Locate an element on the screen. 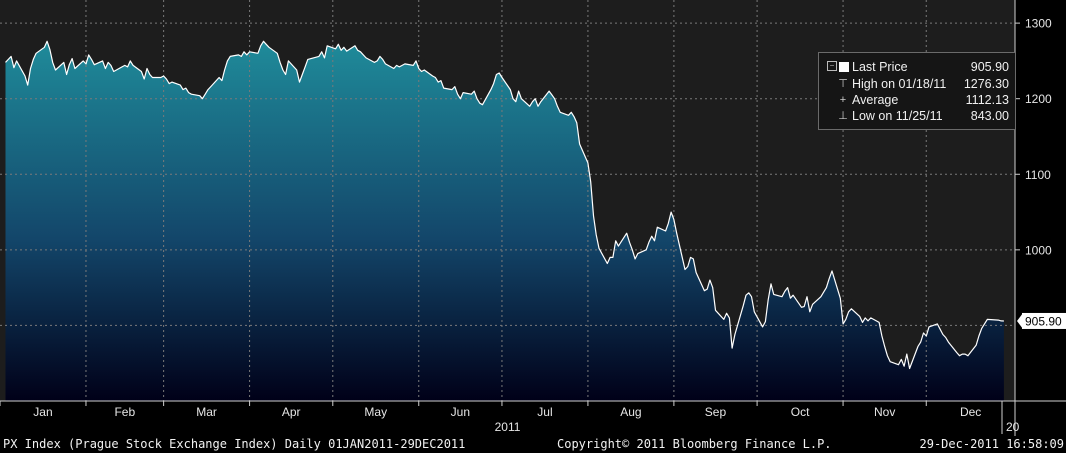  last-price-marker-arrow is located at coordinates (1020, 320).